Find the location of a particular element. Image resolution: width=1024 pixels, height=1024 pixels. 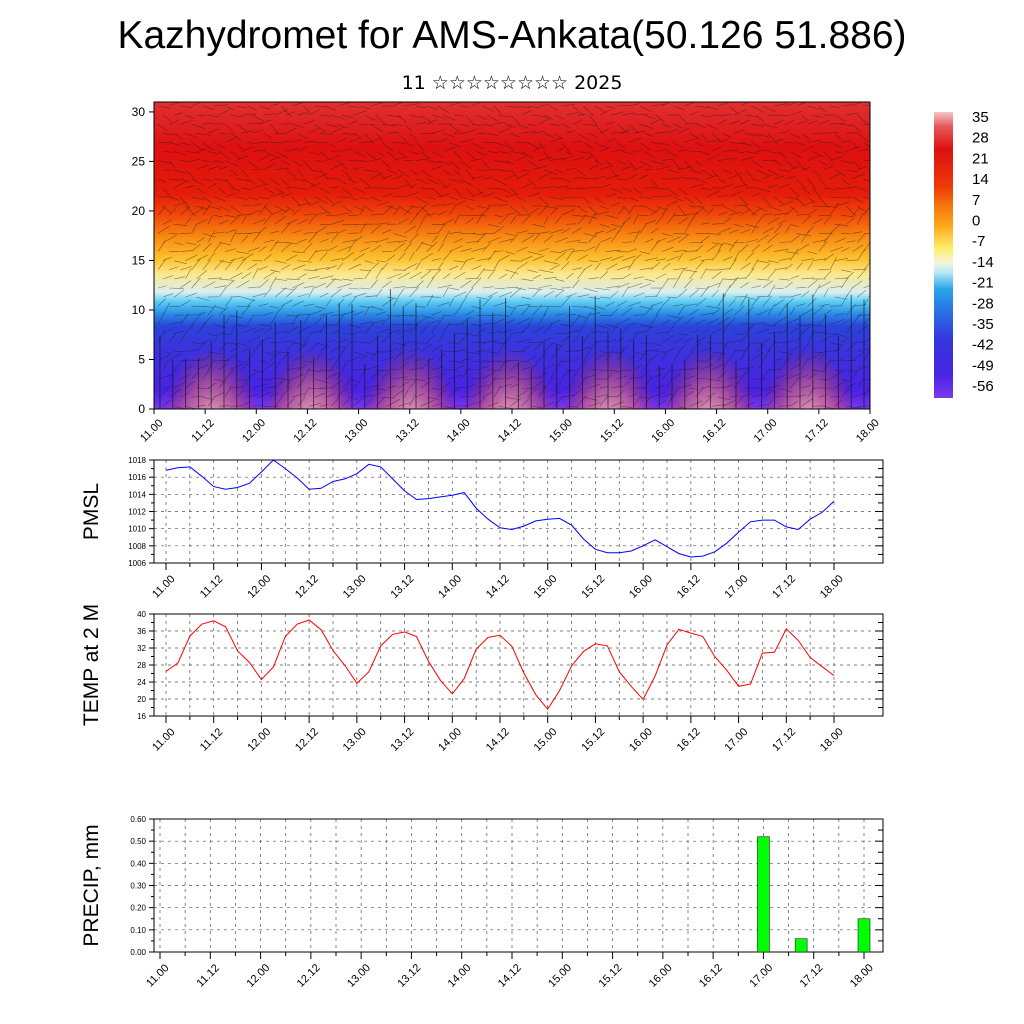

colorbar-label: -35 is located at coordinates (983, 324).